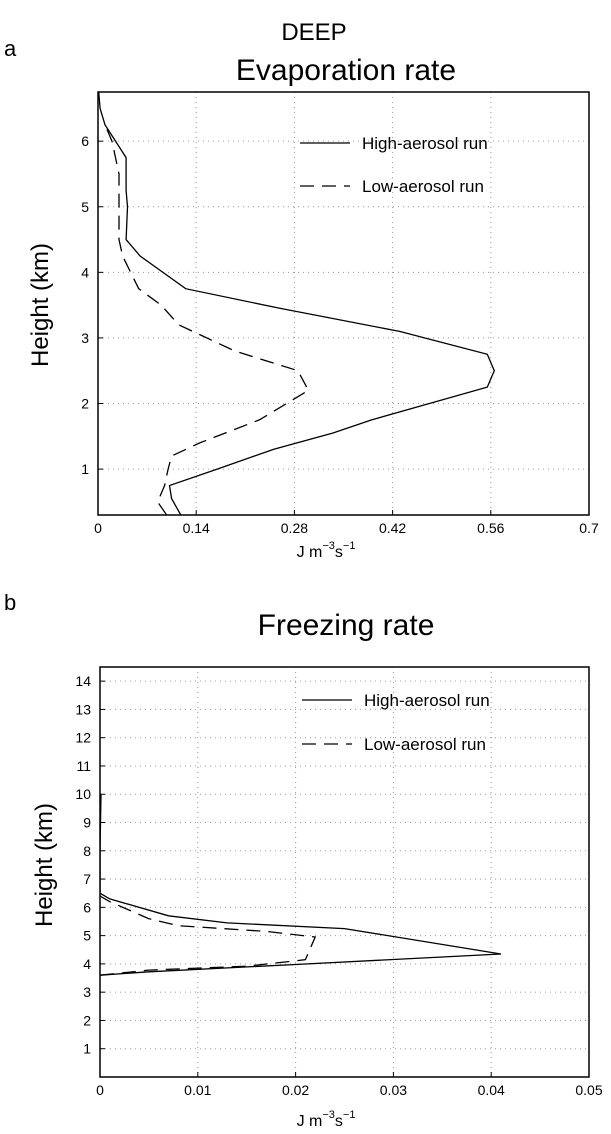 The height and width of the screenshot is (1134, 611). Describe the element at coordinates (295, 1090) in the screenshot. I see `x-tick-label: 0.02` at that location.